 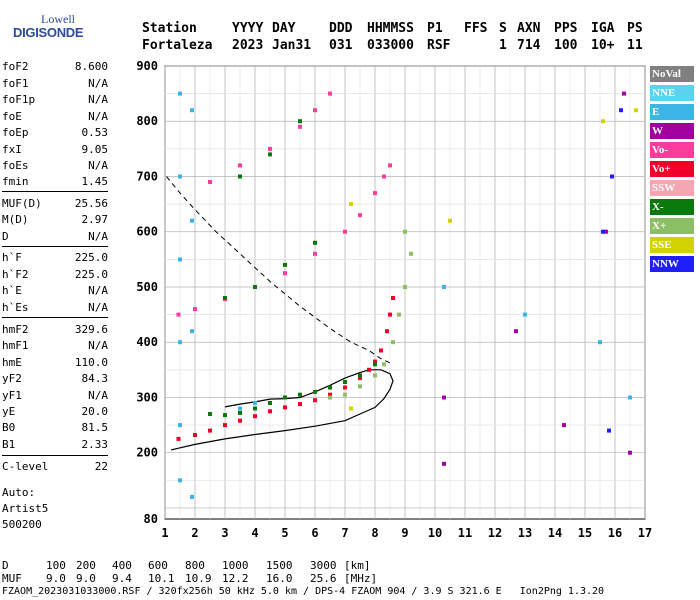 What do you see at coordinates (55, 468) in the screenshot?
I see `param-row-clevel: C-level 22` at bounding box center [55, 468].